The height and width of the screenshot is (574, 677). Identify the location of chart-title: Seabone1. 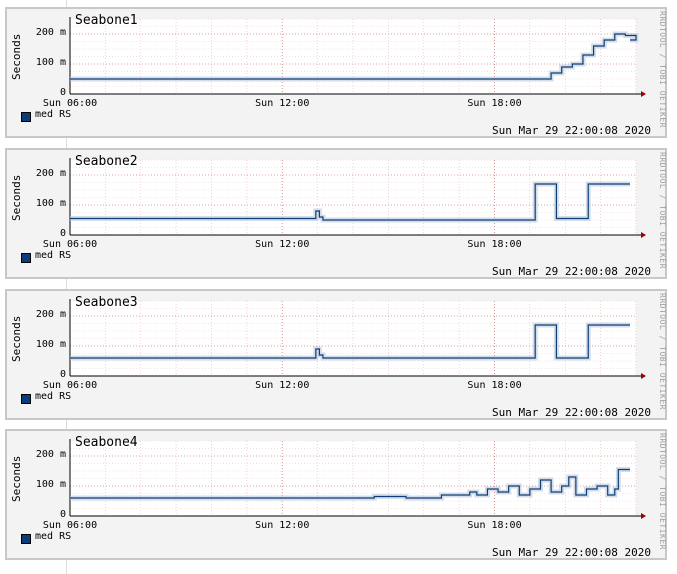
(106, 20).